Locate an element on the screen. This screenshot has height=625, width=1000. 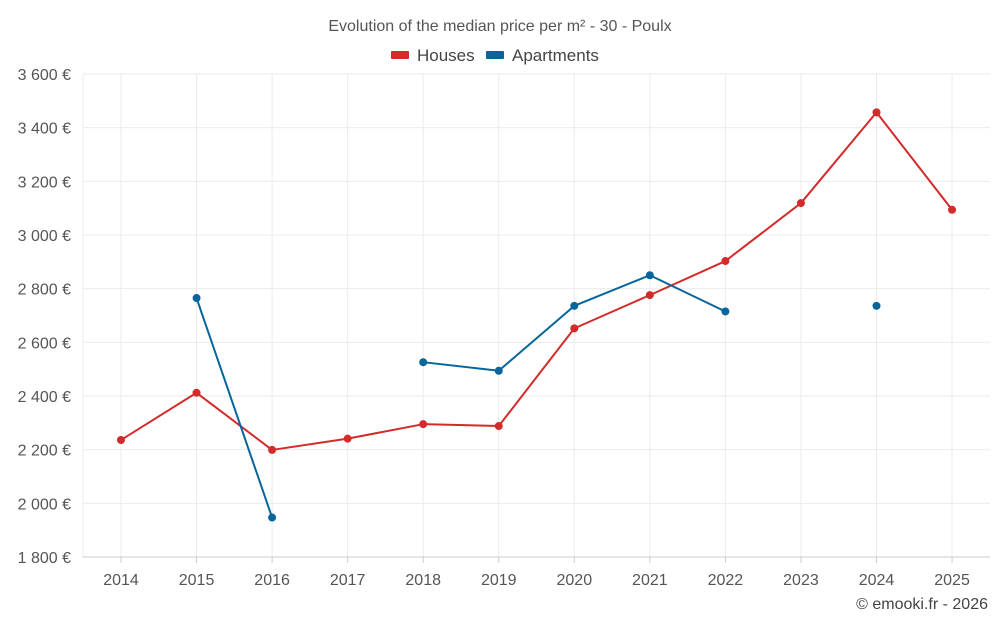
credit: © emooki.fr - 2026 is located at coordinates (922, 604).